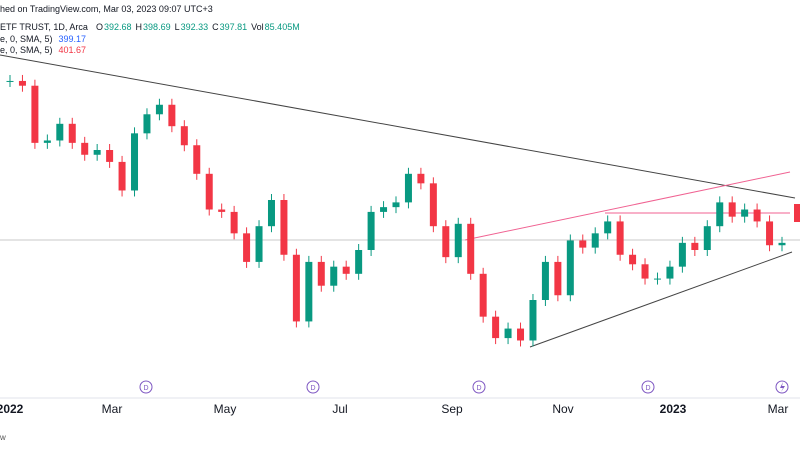 The width and height of the screenshot is (800, 455). Describe the element at coordinates (282, 27) in the screenshot. I see `ohlc-value: 85.405M` at that location.